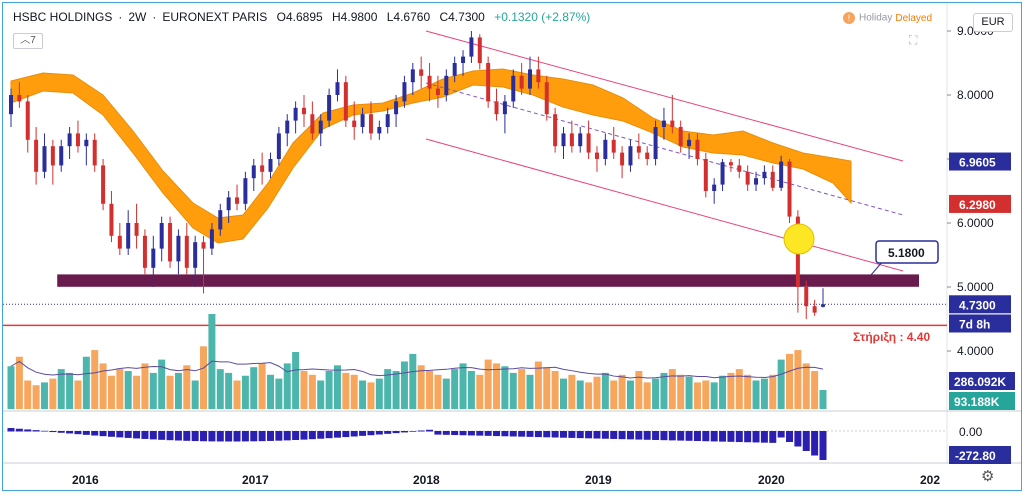  Describe the element at coordinates (63, 17) in the screenshot. I see `symbol-name: HSBC HOLDINGS` at that location.